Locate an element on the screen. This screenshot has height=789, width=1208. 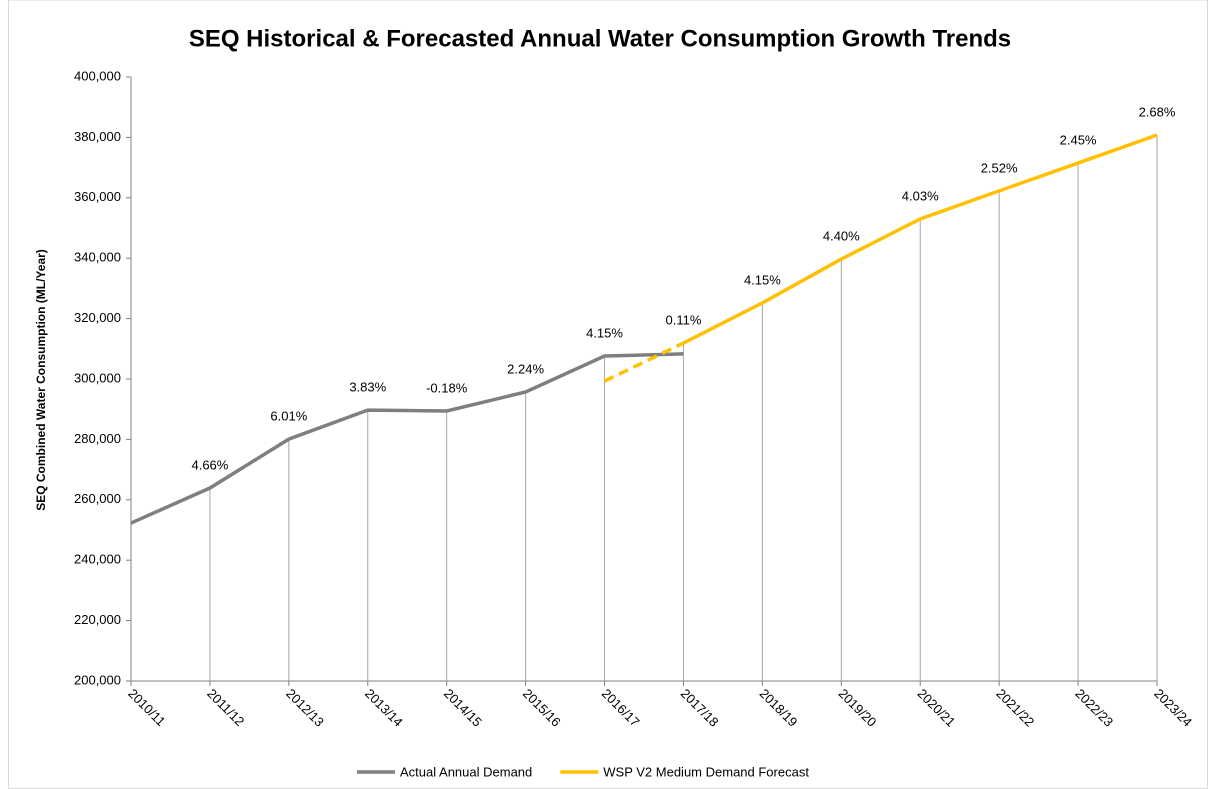
y-tick-label: 300,000 is located at coordinates (97, 377).